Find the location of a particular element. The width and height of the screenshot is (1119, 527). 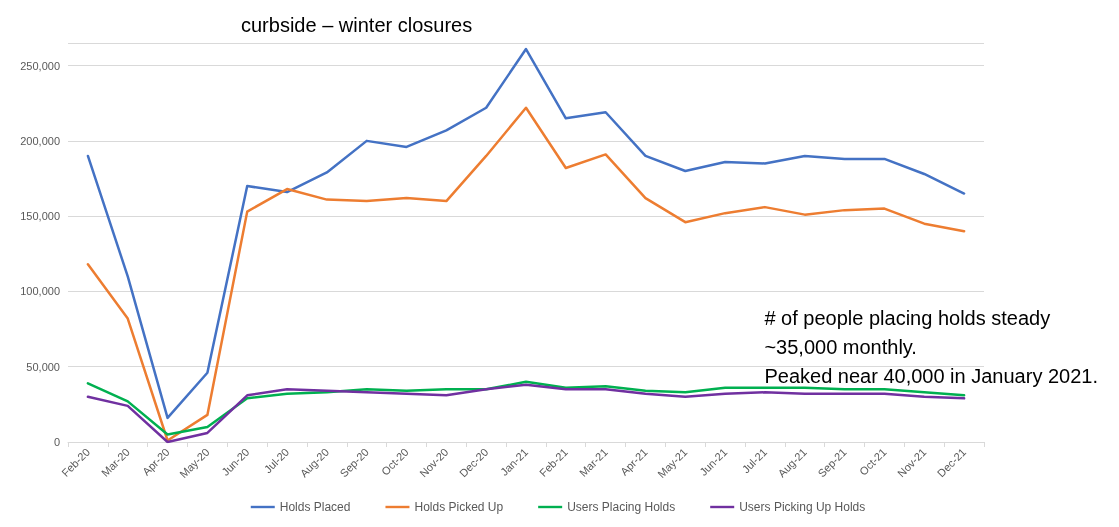

legend-label: Users Picking Up Holds is located at coordinates (802, 507).